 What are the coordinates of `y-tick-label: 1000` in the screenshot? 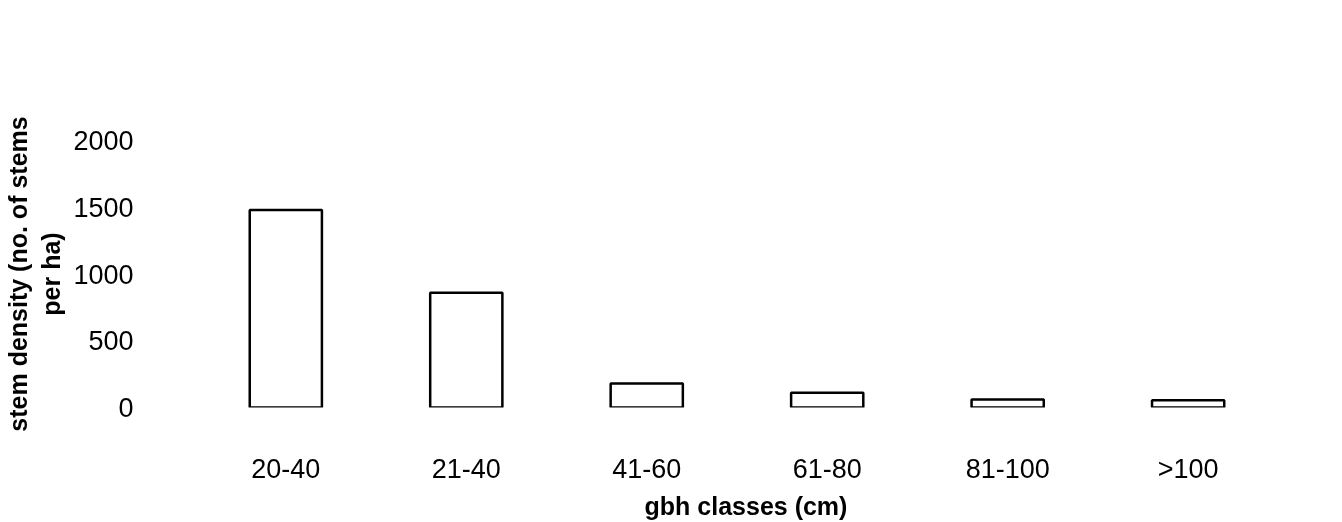 It's located at (103, 274).